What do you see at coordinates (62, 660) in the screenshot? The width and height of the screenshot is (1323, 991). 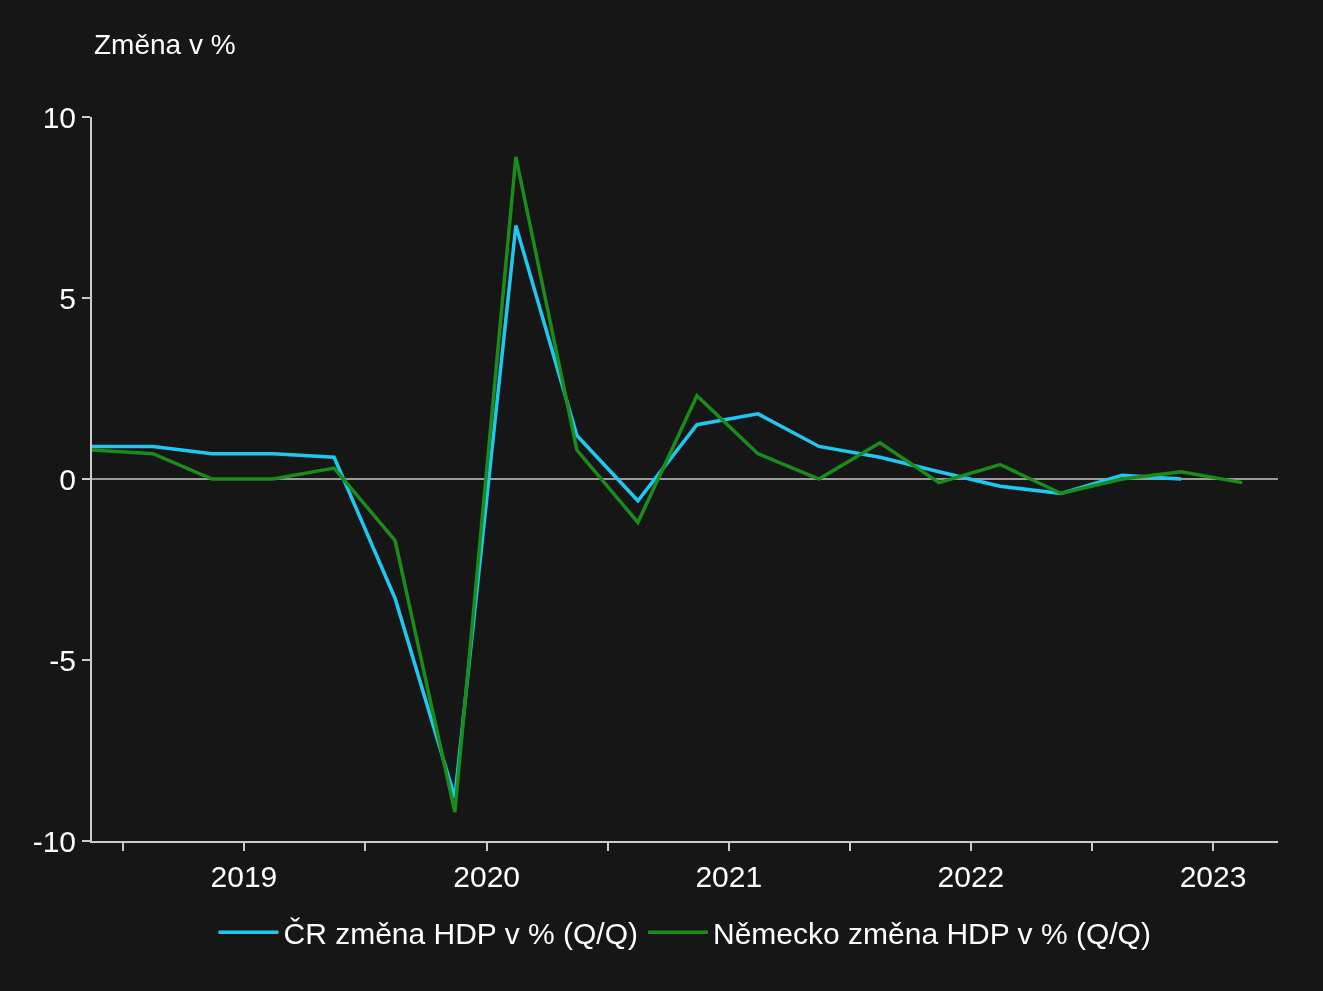 I see `y-tick-label: -5` at bounding box center [62, 660].